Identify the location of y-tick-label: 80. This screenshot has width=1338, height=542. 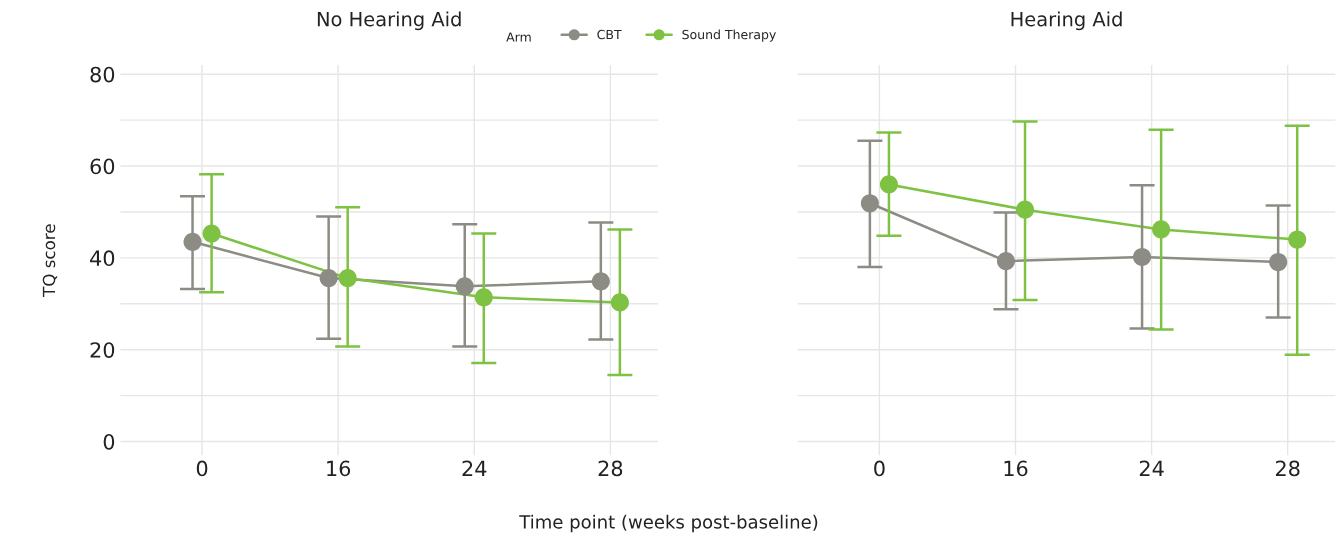
(102, 74).